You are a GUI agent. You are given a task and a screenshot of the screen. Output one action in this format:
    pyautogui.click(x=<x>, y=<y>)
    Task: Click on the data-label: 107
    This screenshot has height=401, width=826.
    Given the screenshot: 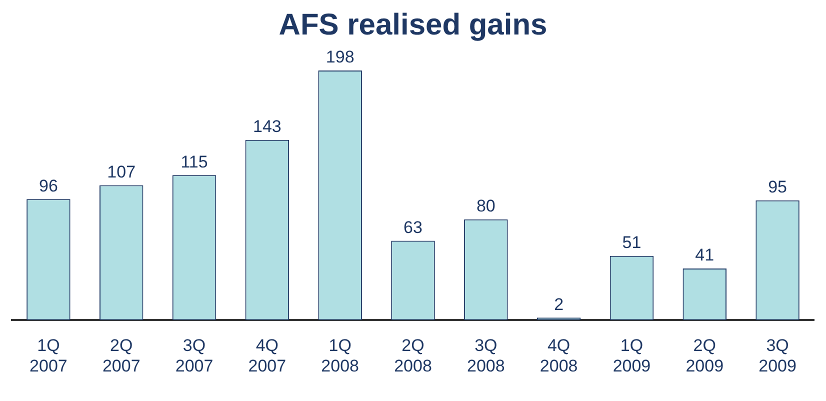 What is the action you would take?
    pyautogui.click(x=121, y=172)
    